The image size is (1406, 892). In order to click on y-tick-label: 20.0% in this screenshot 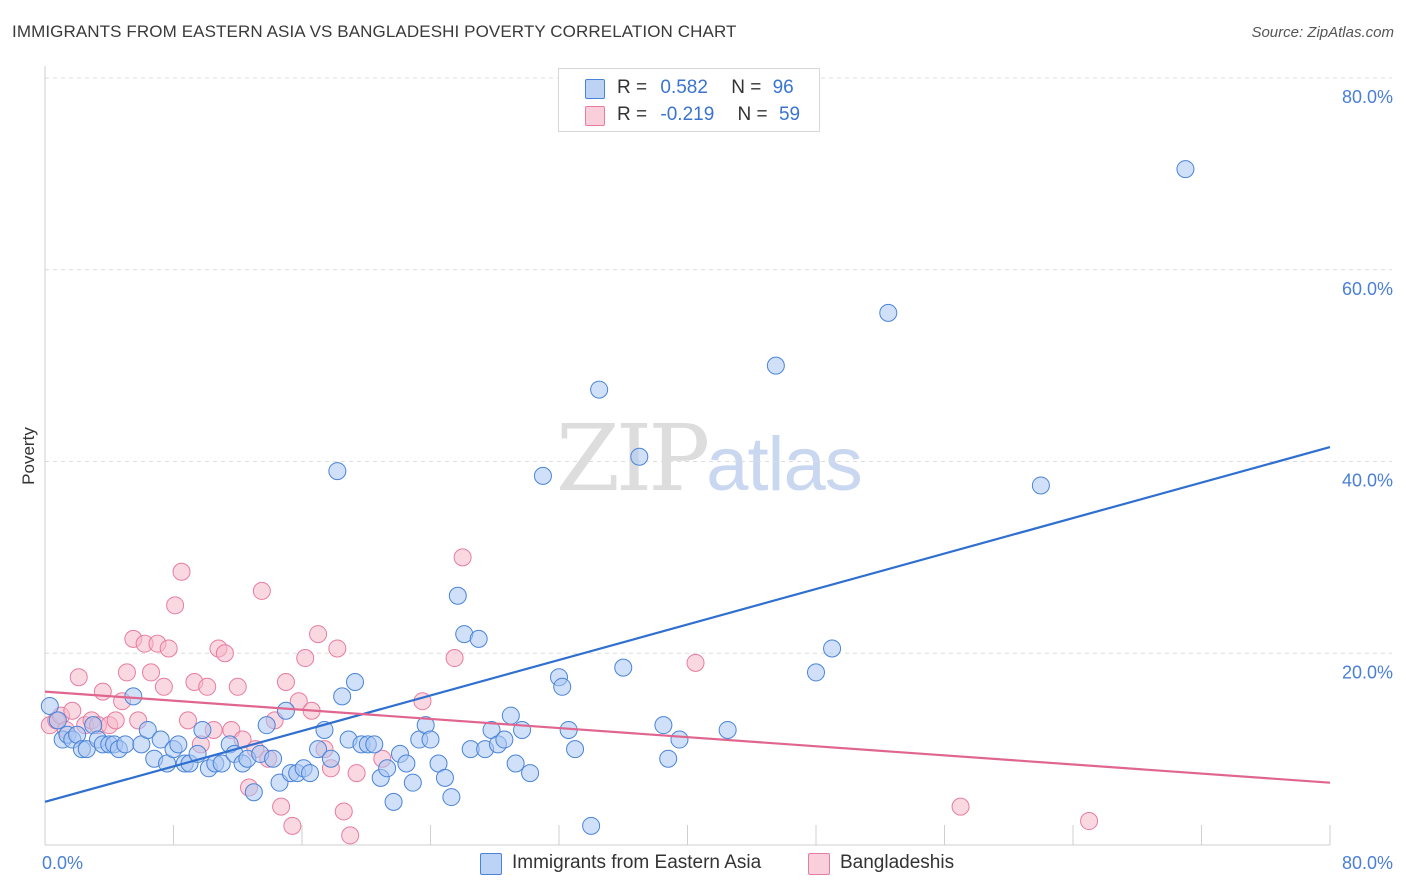, I will do `click(1367, 672)`.